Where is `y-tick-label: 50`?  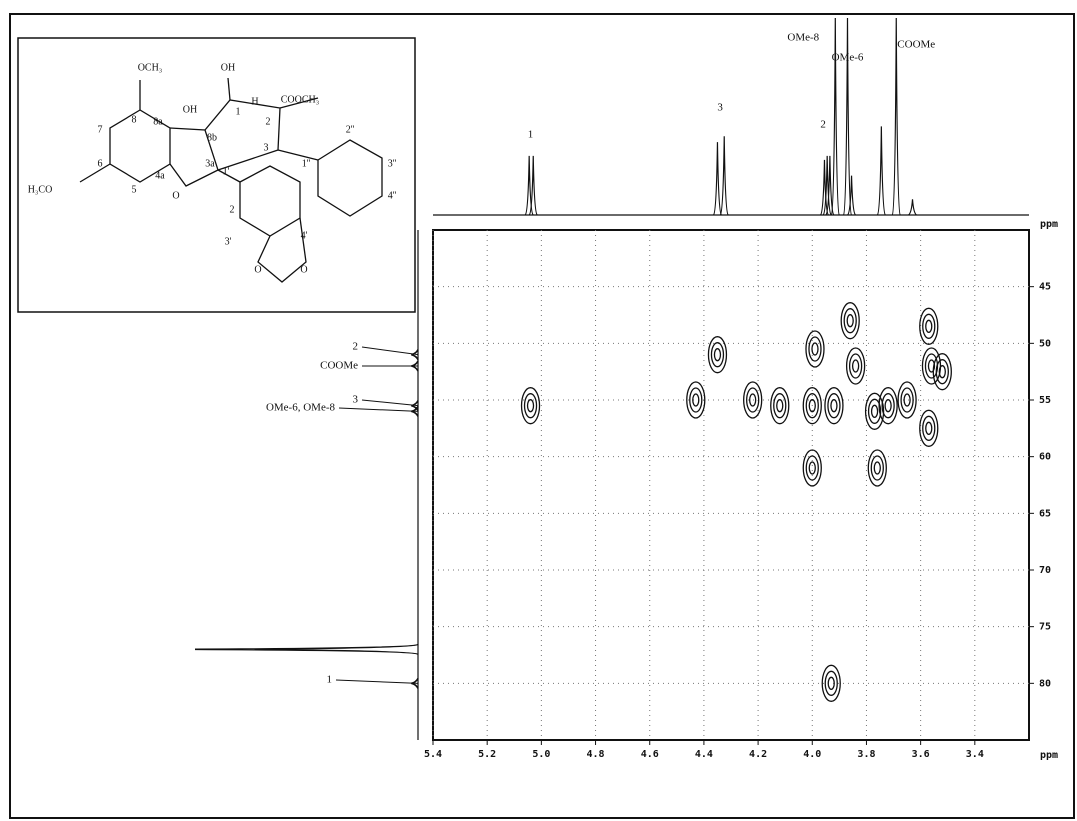
y-tick-label: 50 is located at coordinates (1045, 343).